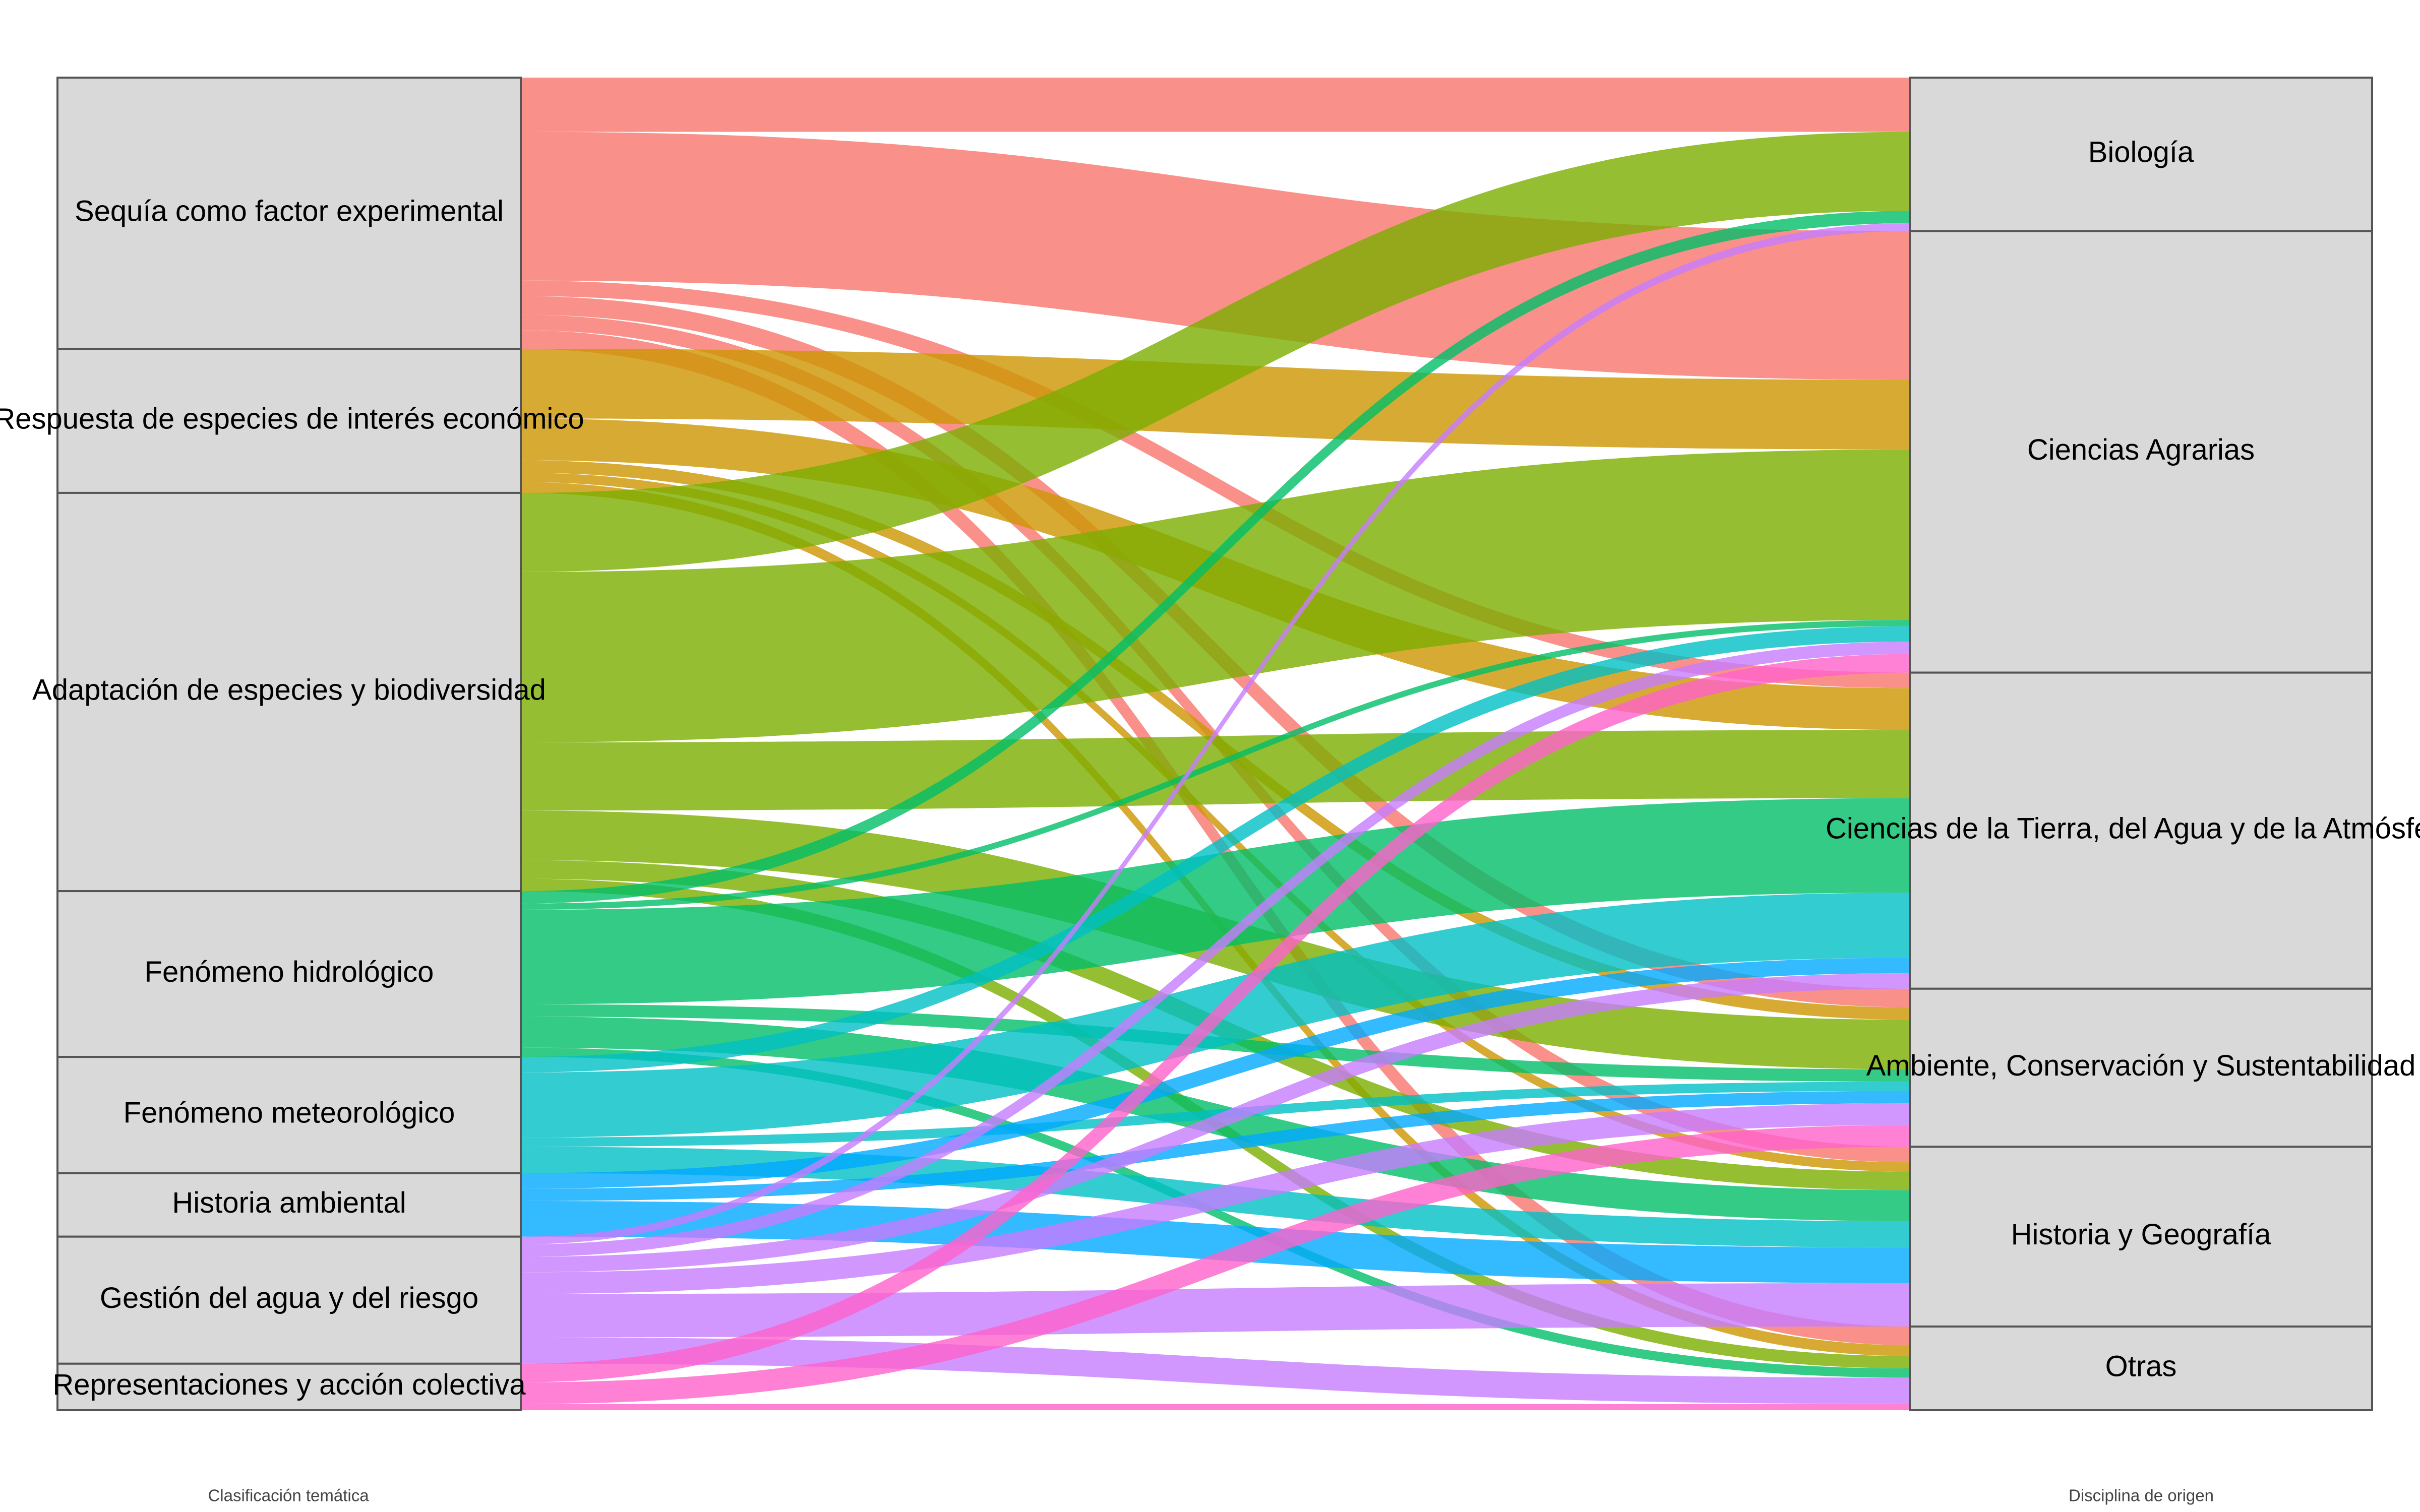 Image resolution: width=2420 pixels, height=1512 pixels. I want to click on axis-label: Clasificación temática, so click(288, 1496).